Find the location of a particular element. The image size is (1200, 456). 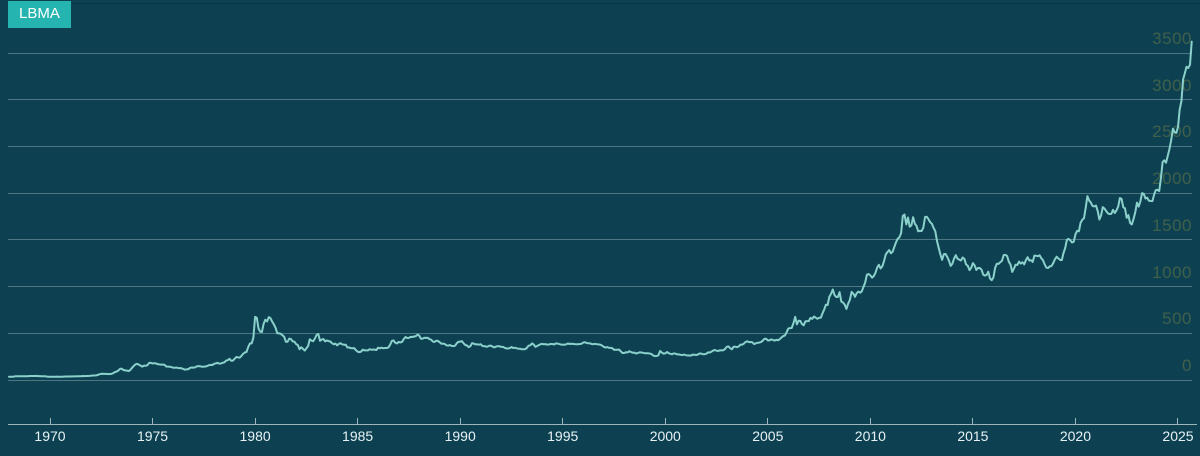

x-axis-tick-label: 1985 is located at coordinates (358, 436).